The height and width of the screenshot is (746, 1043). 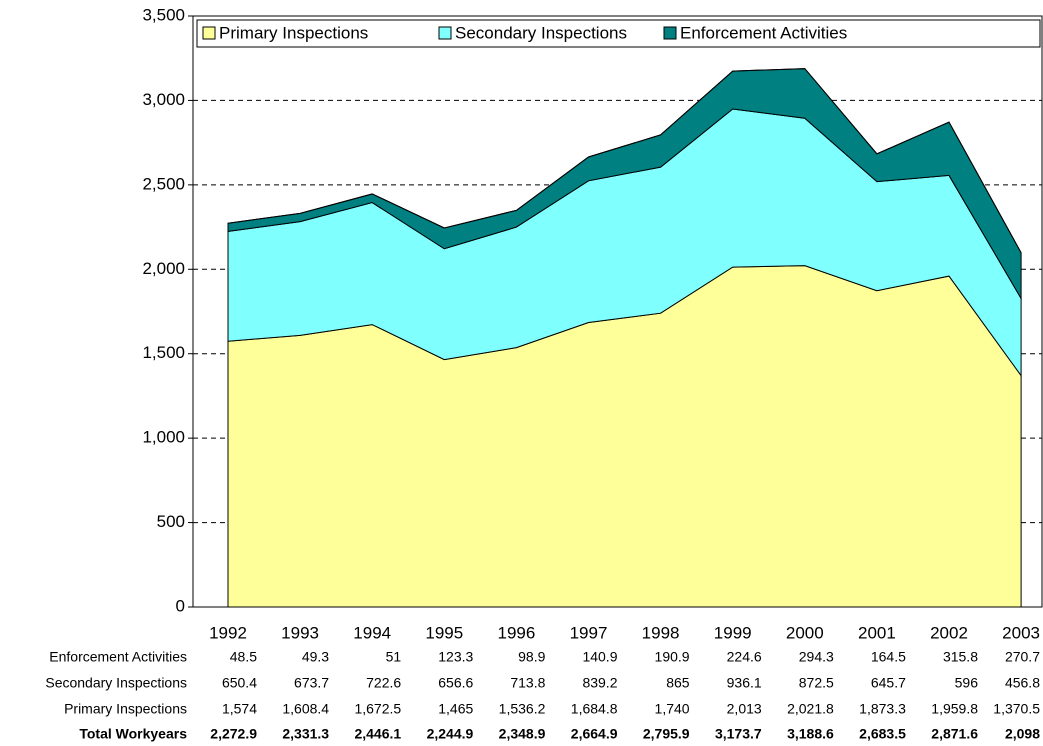 What do you see at coordinates (171, 521) in the screenshot?
I see `y-tick-label: 500` at bounding box center [171, 521].